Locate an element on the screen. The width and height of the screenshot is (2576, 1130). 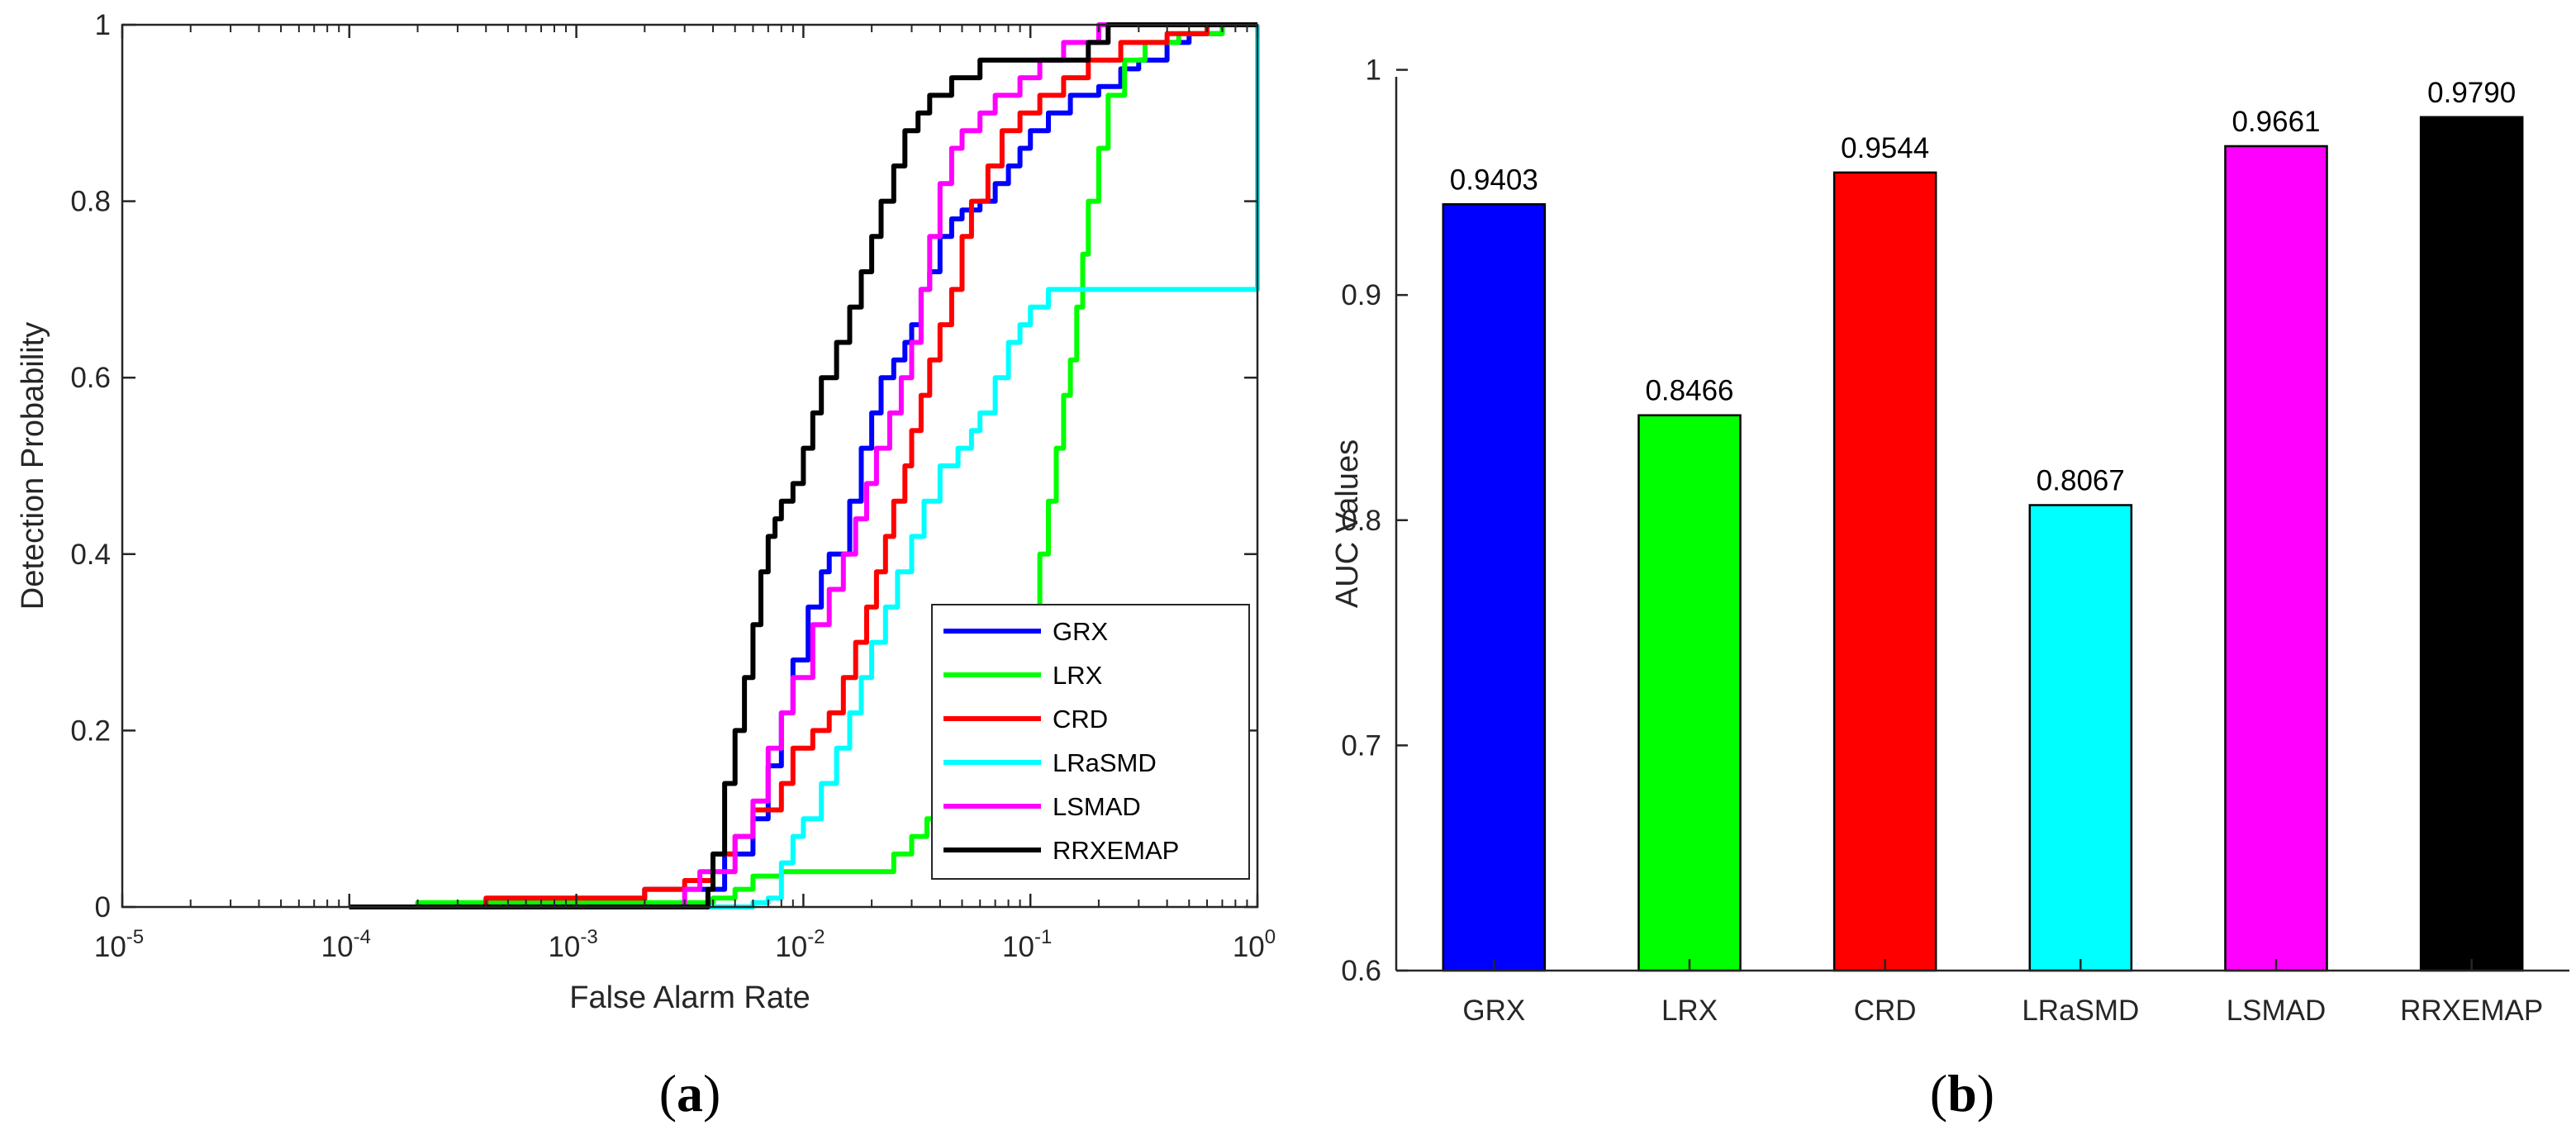
auc-x-tick-label: GRX is located at coordinates (1493, 1011).